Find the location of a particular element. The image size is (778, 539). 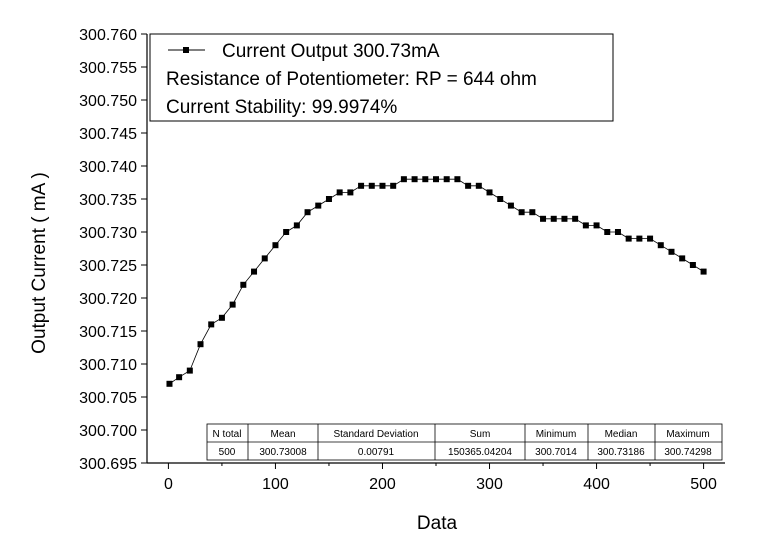

y-tick-label: 300.720 is located at coordinates (108, 299).